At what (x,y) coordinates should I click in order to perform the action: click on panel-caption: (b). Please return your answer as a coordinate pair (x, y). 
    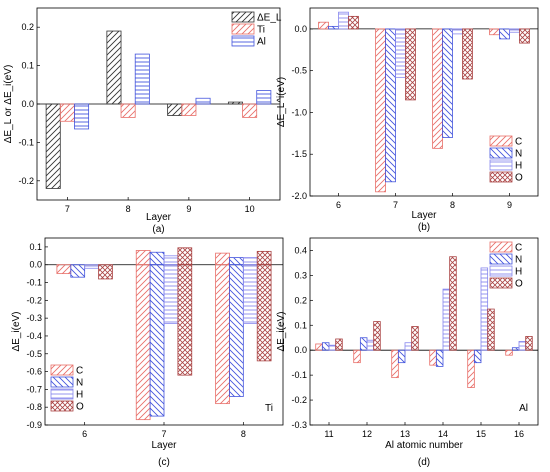
    Looking at the image, I should click on (424, 227).